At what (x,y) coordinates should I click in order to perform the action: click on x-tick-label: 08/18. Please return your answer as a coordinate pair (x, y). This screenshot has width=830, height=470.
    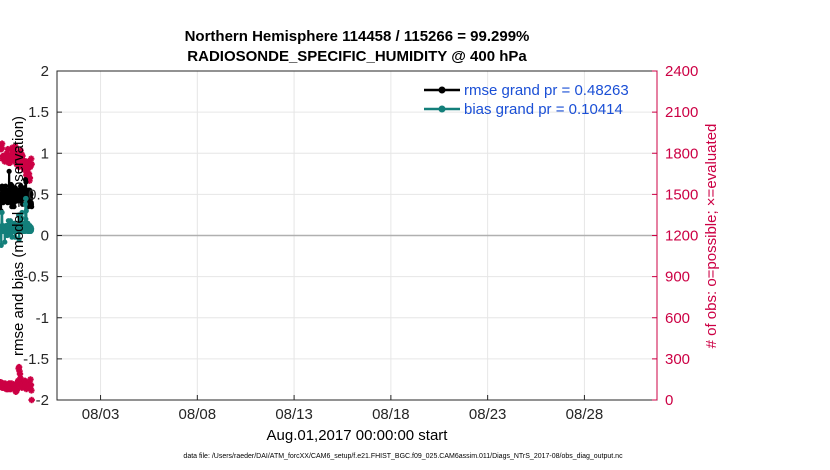
    Looking at the image, I should click on (391, 414).